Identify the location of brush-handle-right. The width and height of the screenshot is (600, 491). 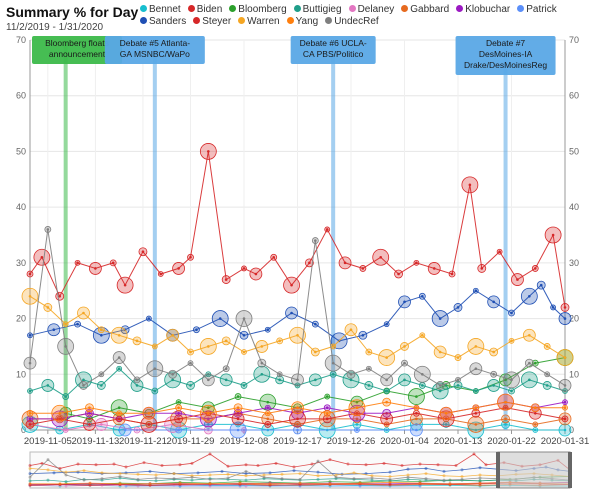
(570, 470).